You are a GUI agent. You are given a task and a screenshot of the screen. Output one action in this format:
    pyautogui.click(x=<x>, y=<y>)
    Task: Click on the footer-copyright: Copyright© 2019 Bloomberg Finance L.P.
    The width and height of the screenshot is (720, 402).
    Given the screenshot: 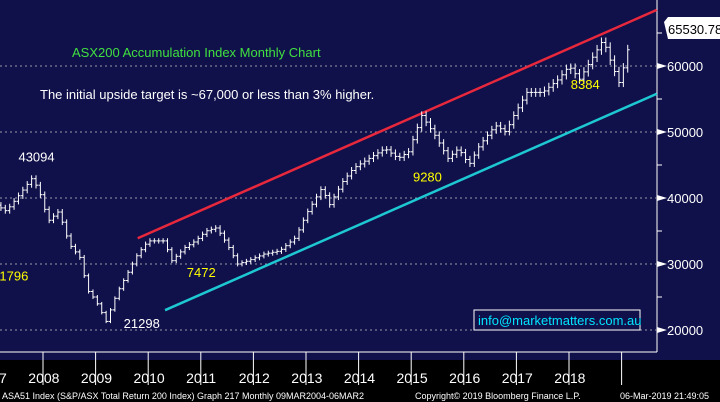 What is the action you would take?
    pyautogui.click(x=498, y=396)
    